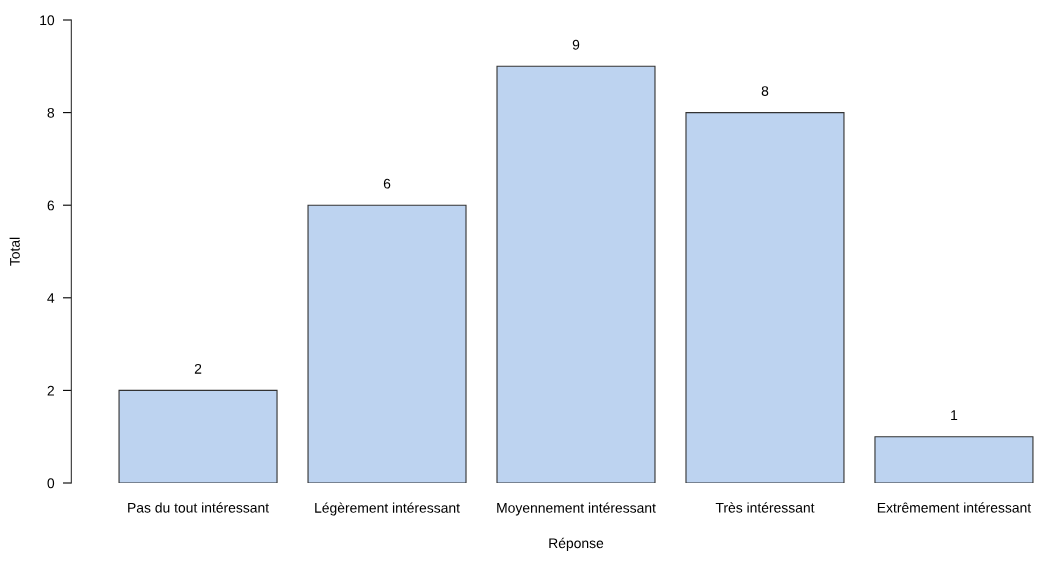 This screenshot has width=1043, height=563. What do you see at coordinates (198, 507) in the screenshot?
I see `x-tick-label: Pas du tout intéressant` at bounding box center [198, 507].